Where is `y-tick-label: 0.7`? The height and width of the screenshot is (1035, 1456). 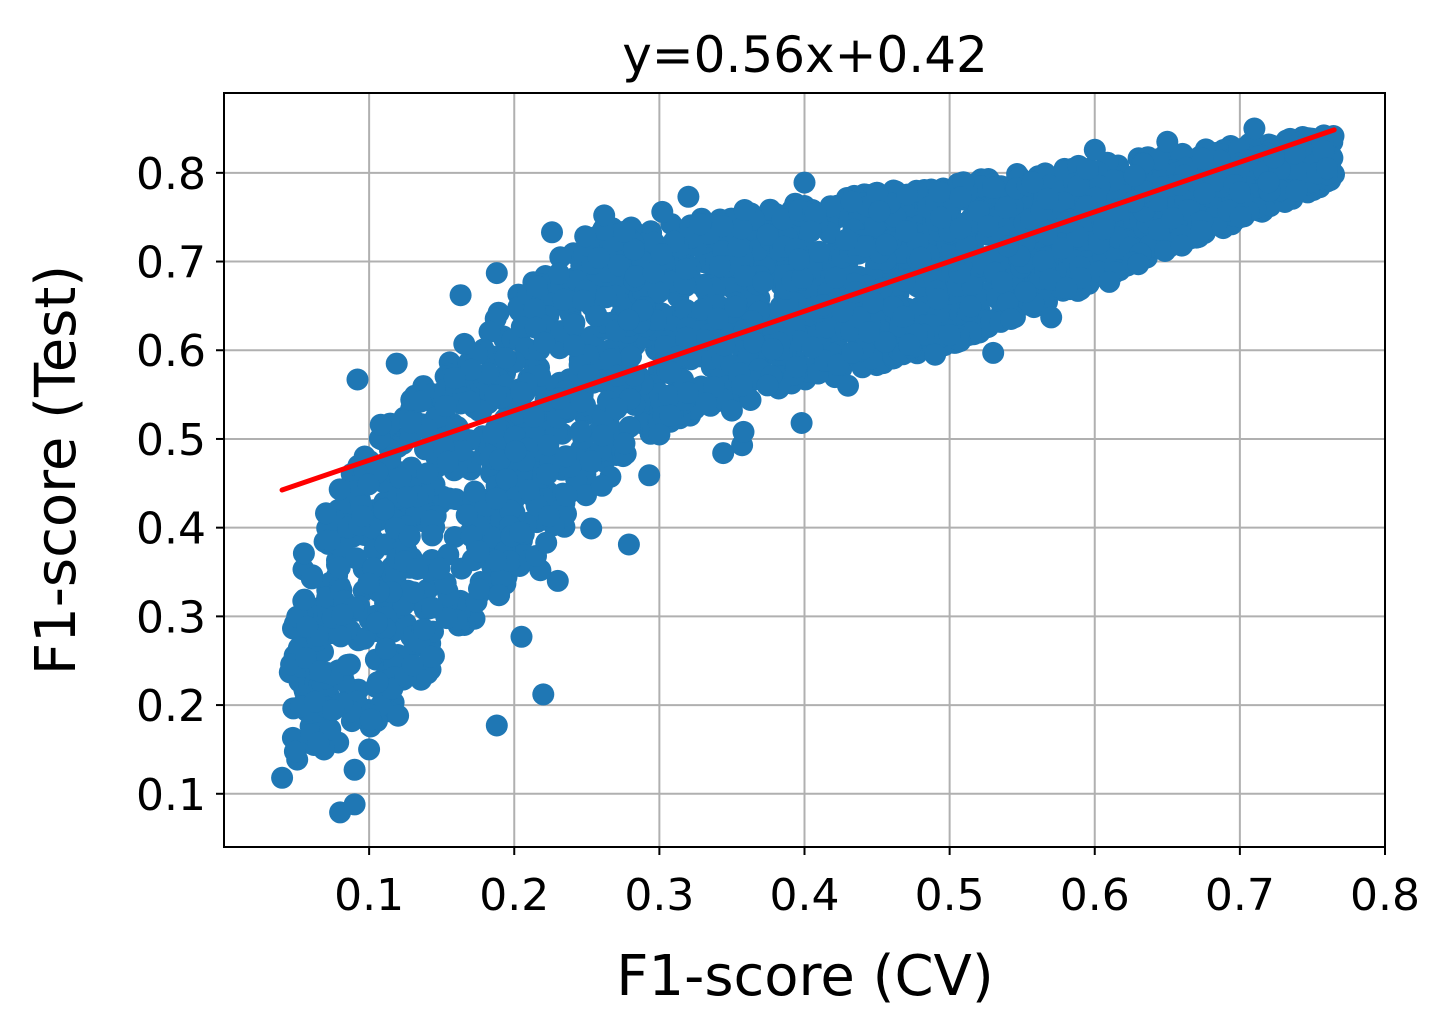 y-tick-label: 0.7 is located at coordinates (171, 263).